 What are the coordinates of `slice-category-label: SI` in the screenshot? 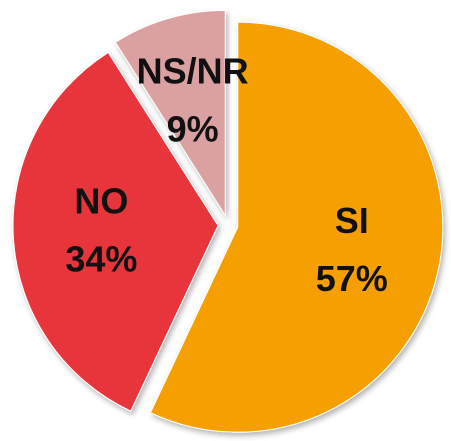 It's located at (352, 220).